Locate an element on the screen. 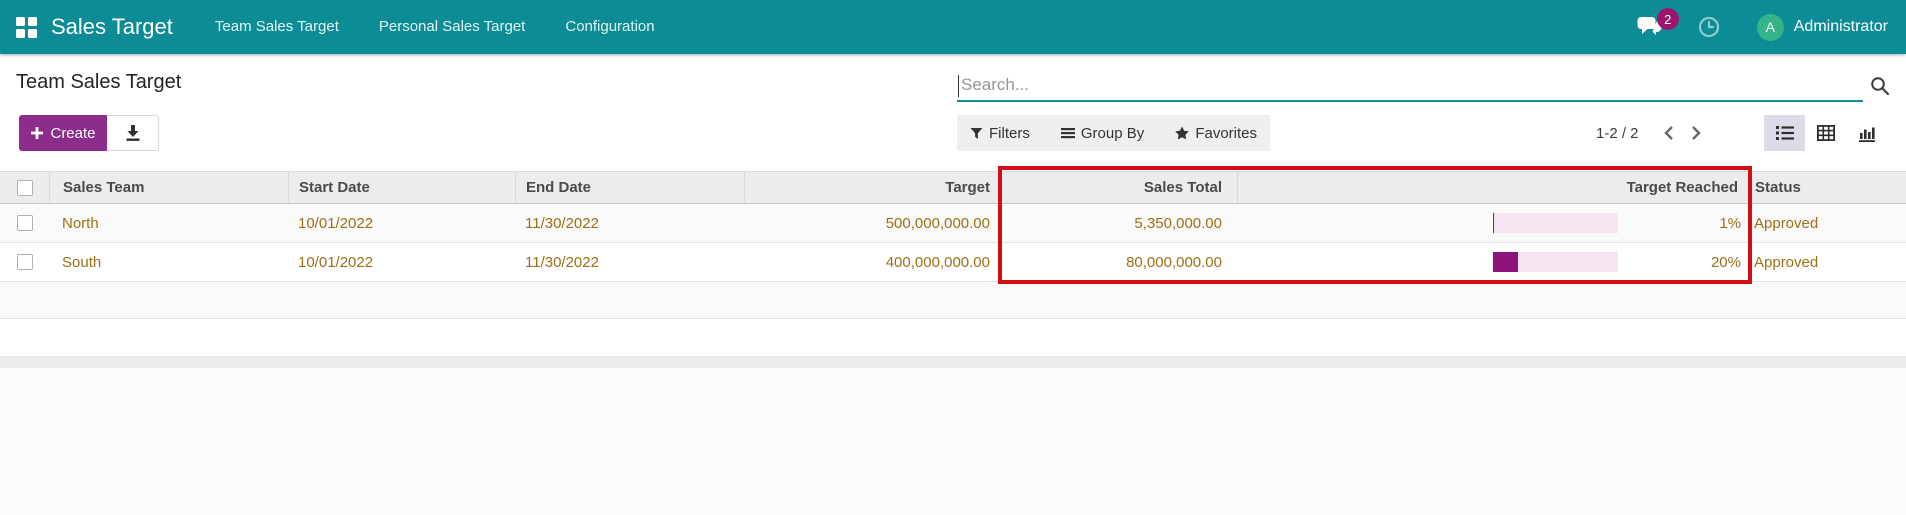 This screenshot has height=515, width=1906. view-switcher is located at coordinates (1825, 133).